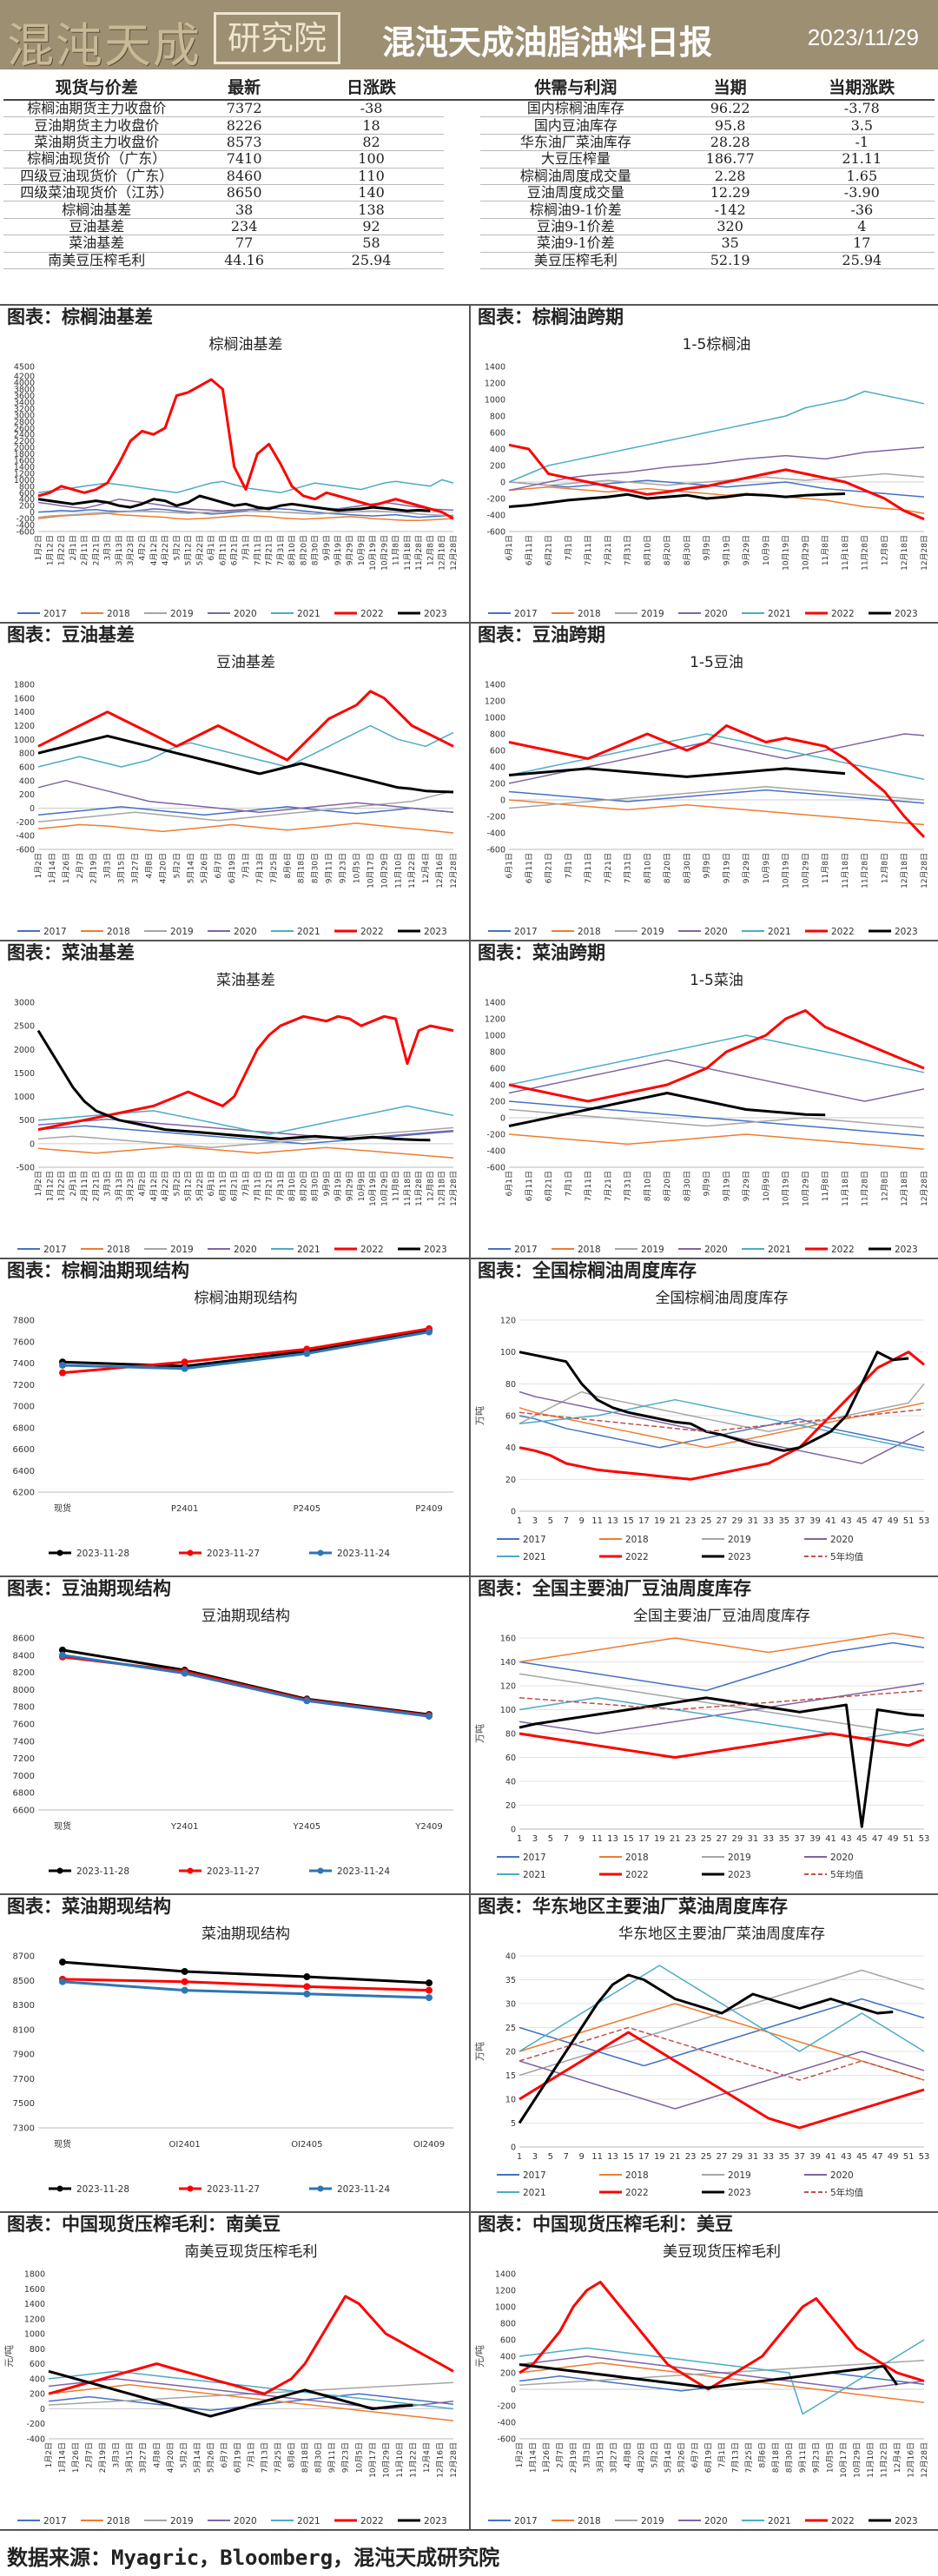 The height and width of the screenshot is (2576, 938). What do you see at coordinates (396, 550) in the screenshot?
I see `x-tick-label: 11月8日` at bounding box center [396, 550].